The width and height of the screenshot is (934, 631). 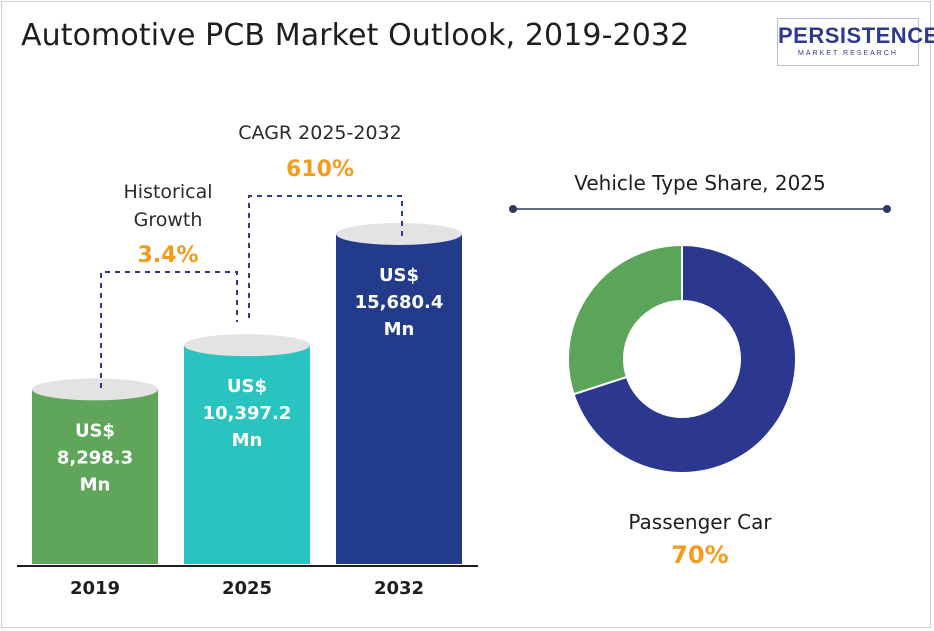 What do you see at coordinates (325, 256) in the screenshot?
I see `cagr-connector` at bounding box center [325, 256].